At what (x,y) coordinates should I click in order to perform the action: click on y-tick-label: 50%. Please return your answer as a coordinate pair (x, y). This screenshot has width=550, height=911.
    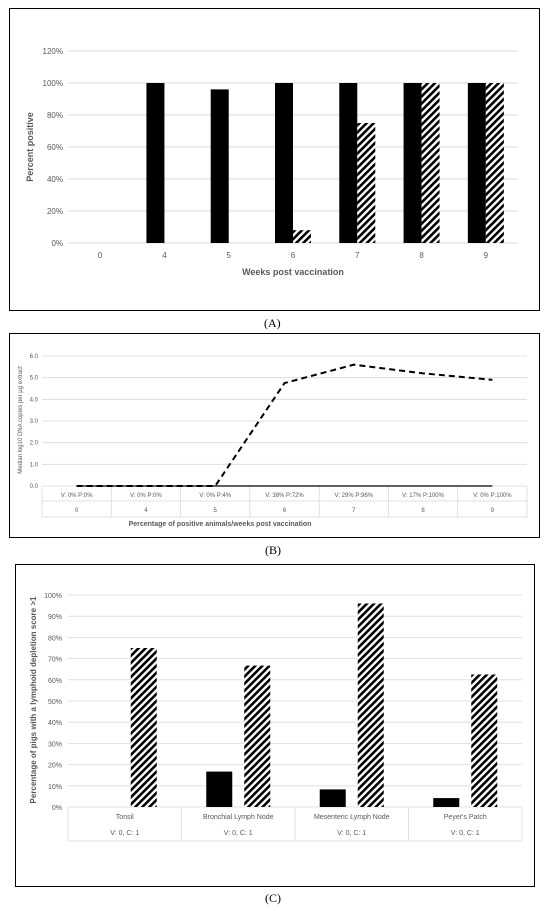
    Looking at the image, I should click on (55, 702).